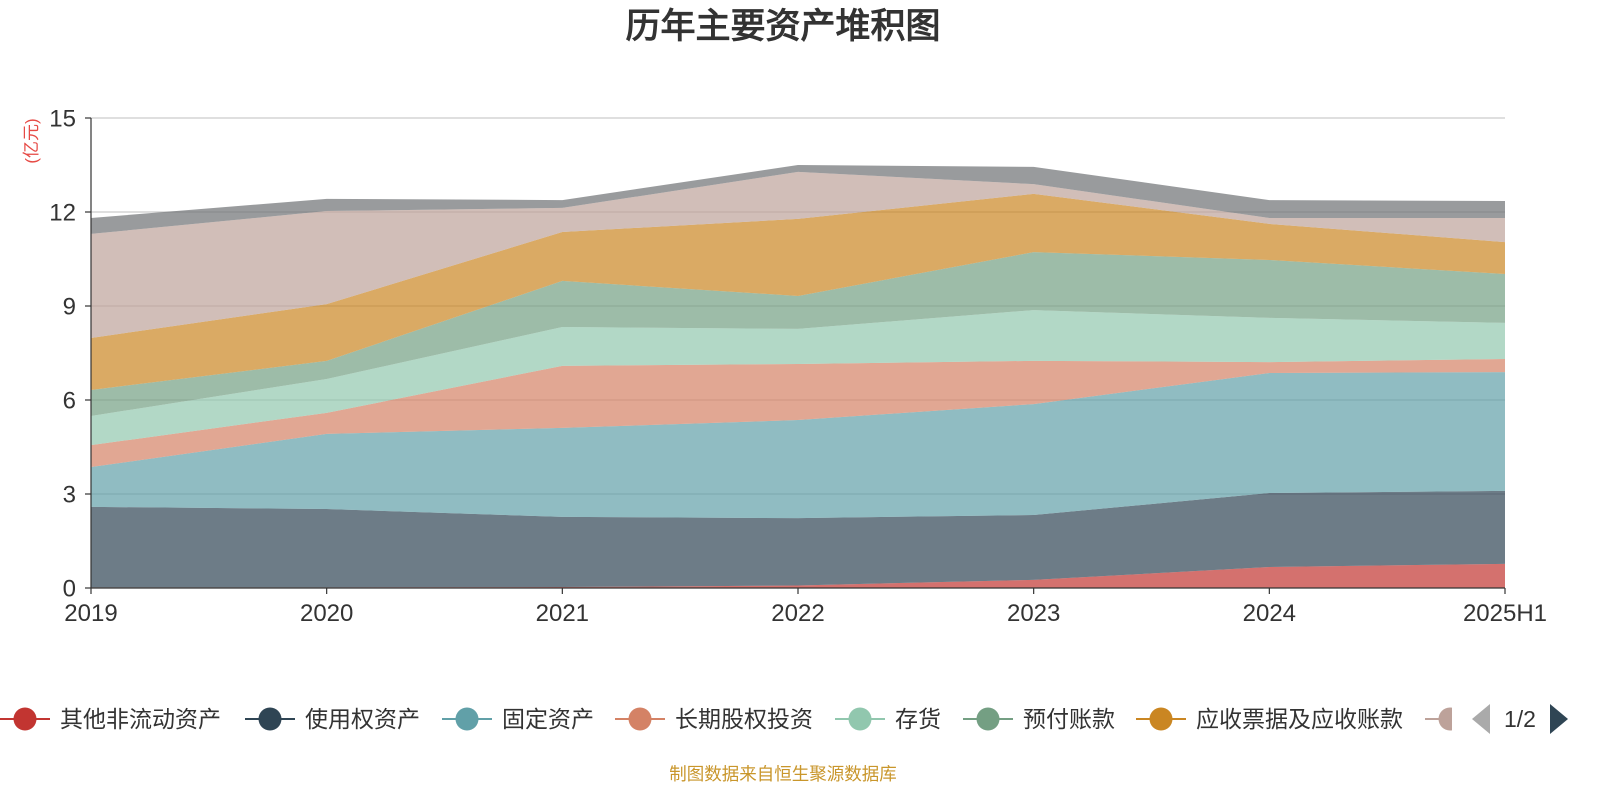  I want to click on x-tick-label: 2023, so click(1033, 613).